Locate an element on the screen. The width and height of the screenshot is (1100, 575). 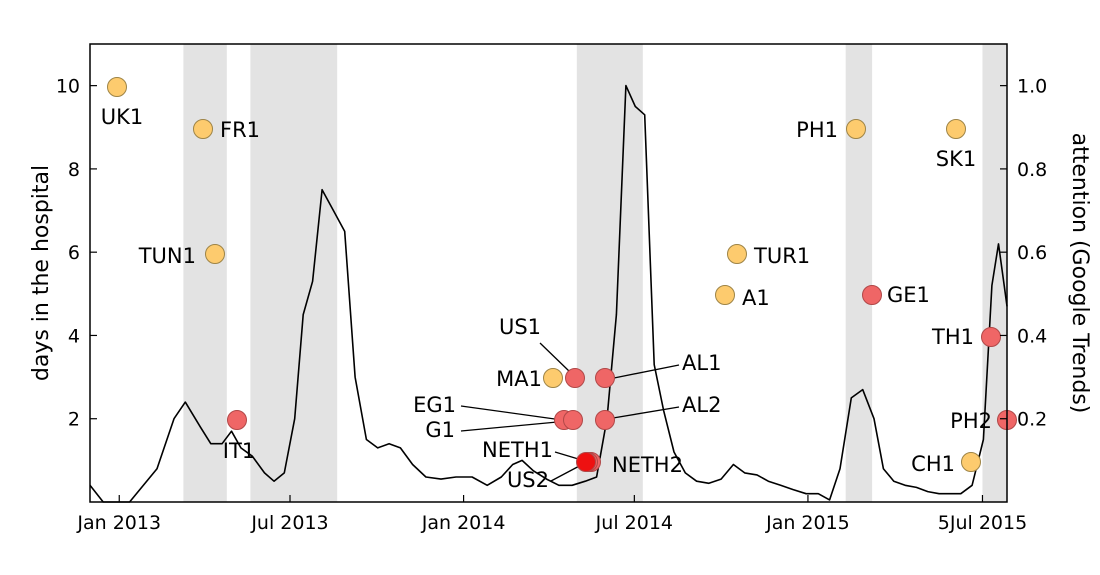
y-tick-label: 2 is located at coordinates (74, 420).